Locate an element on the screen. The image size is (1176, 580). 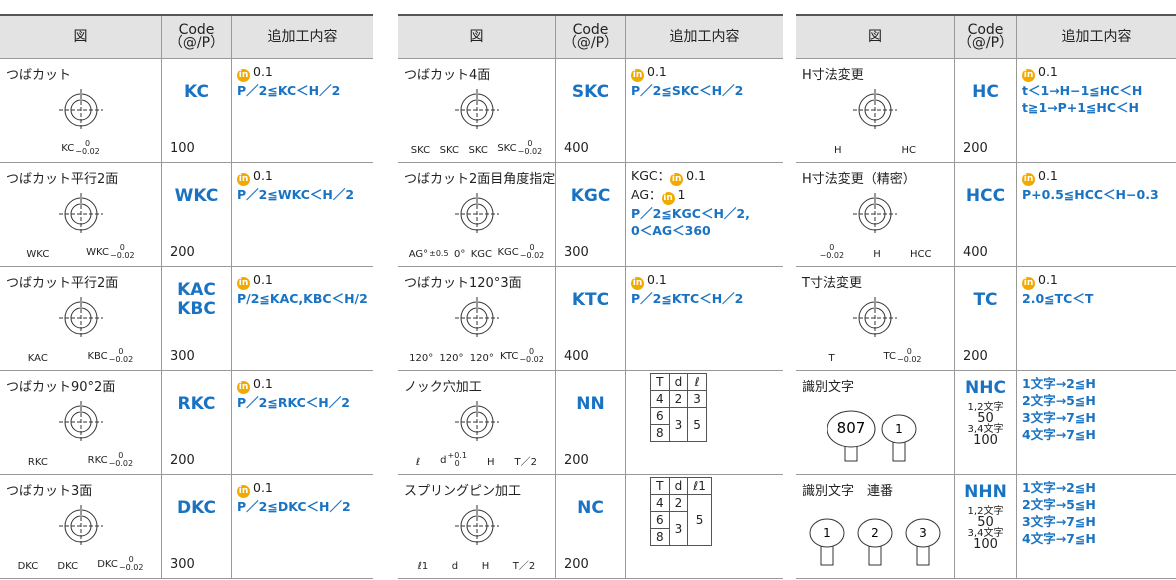
dimension-label: d +0.1 0 is located at coordinates (453, 460).